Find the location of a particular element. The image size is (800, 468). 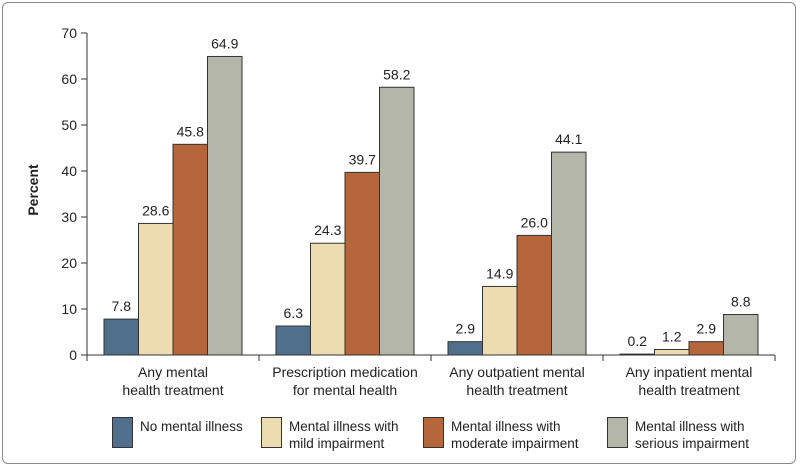

y-tick-label: 50 is located at coordinates (69, 125).